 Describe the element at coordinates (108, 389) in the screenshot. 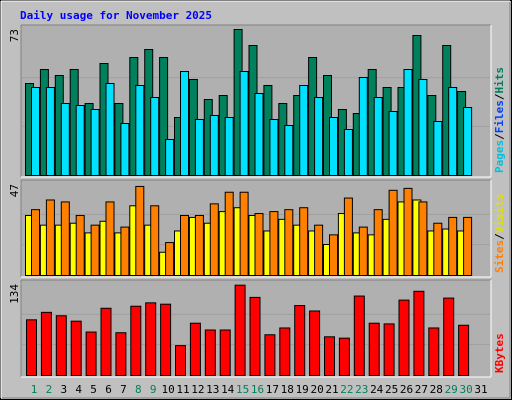

I see `x-tick-label: 6` at that location.